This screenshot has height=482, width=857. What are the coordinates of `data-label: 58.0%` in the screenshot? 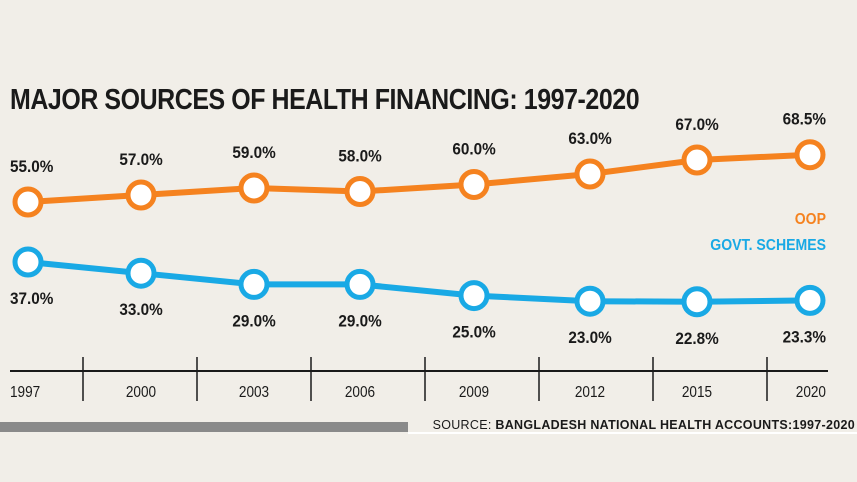 It's located at (359, 156).